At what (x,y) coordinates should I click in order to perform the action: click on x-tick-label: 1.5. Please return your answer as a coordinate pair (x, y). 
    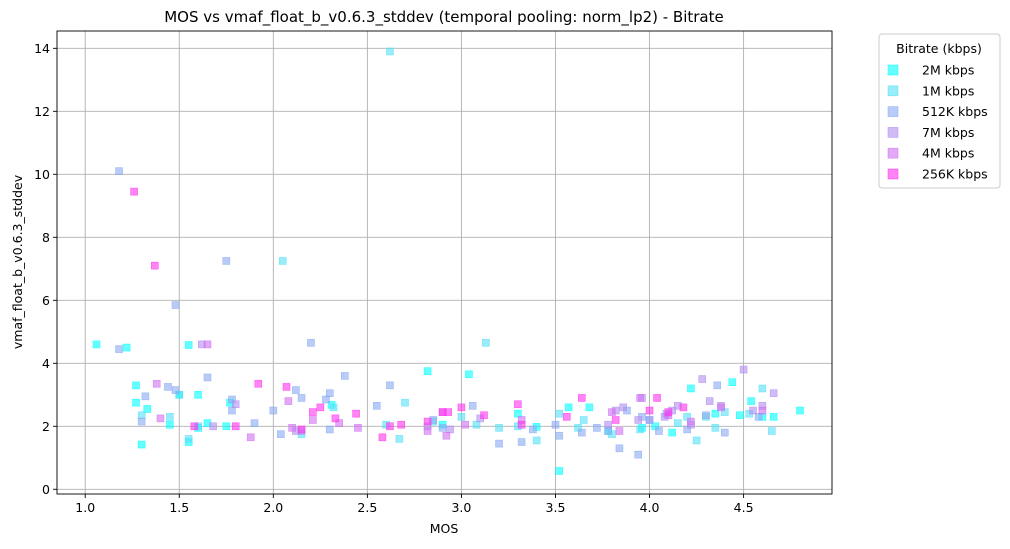
    Looking at the image, I should click on (179, 507).